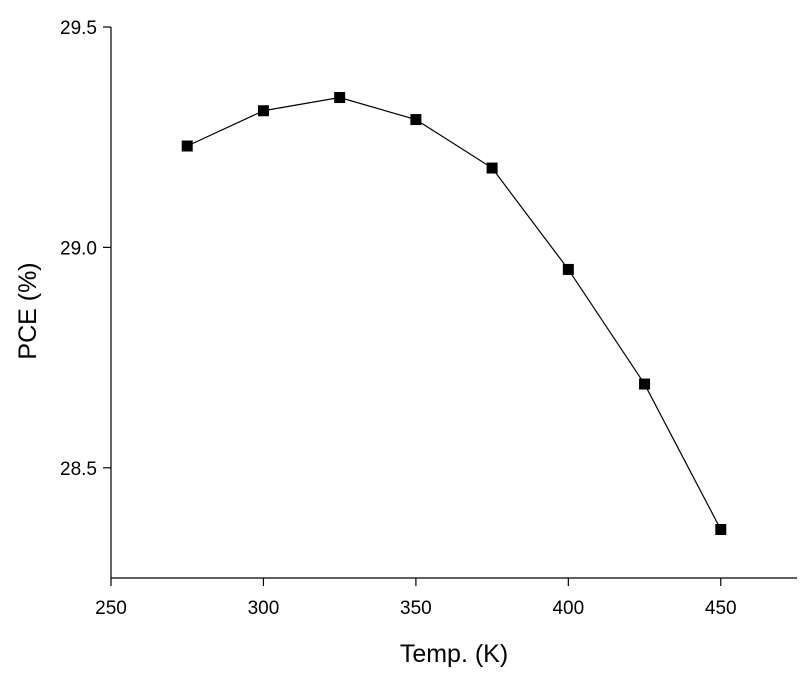  What do you see at coordinates (416, 608) in the screenshot?
I see `x-tick-label: 350` at bounding box center [416, 608].